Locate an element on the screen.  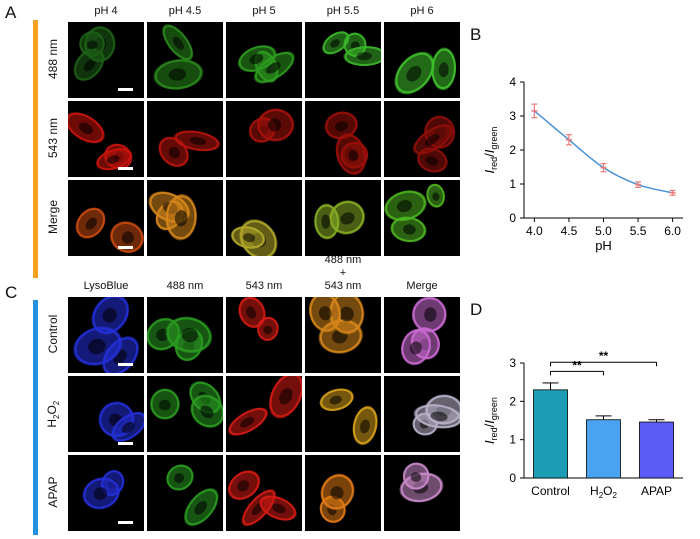
column-header-line: 543 nm is located at coordinates (343, 286).